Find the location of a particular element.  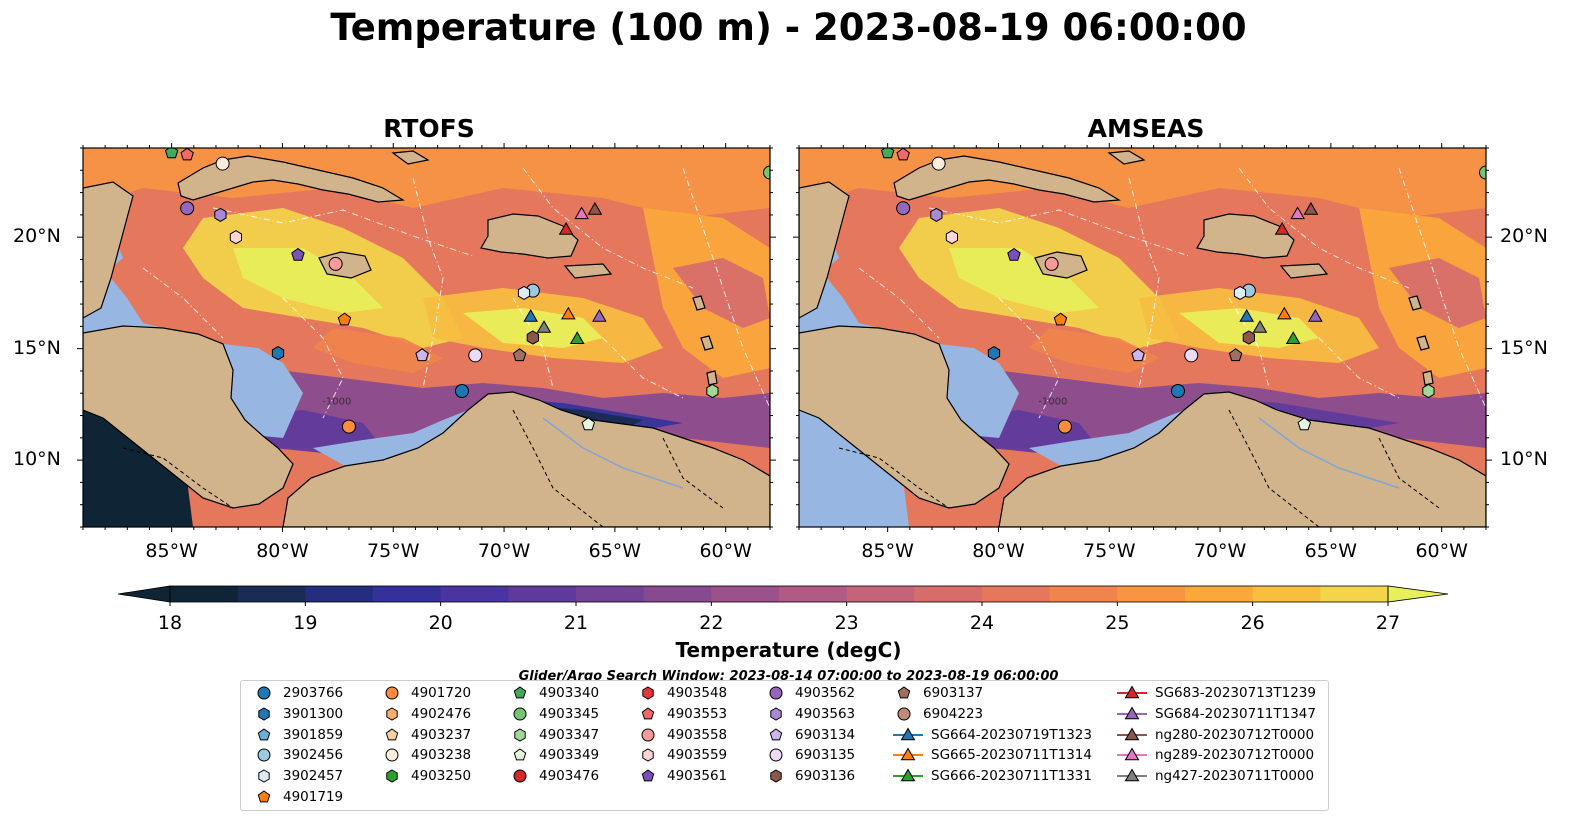

obs-marker-ng427-20230711T0000 is located at coordinates (544, 326).